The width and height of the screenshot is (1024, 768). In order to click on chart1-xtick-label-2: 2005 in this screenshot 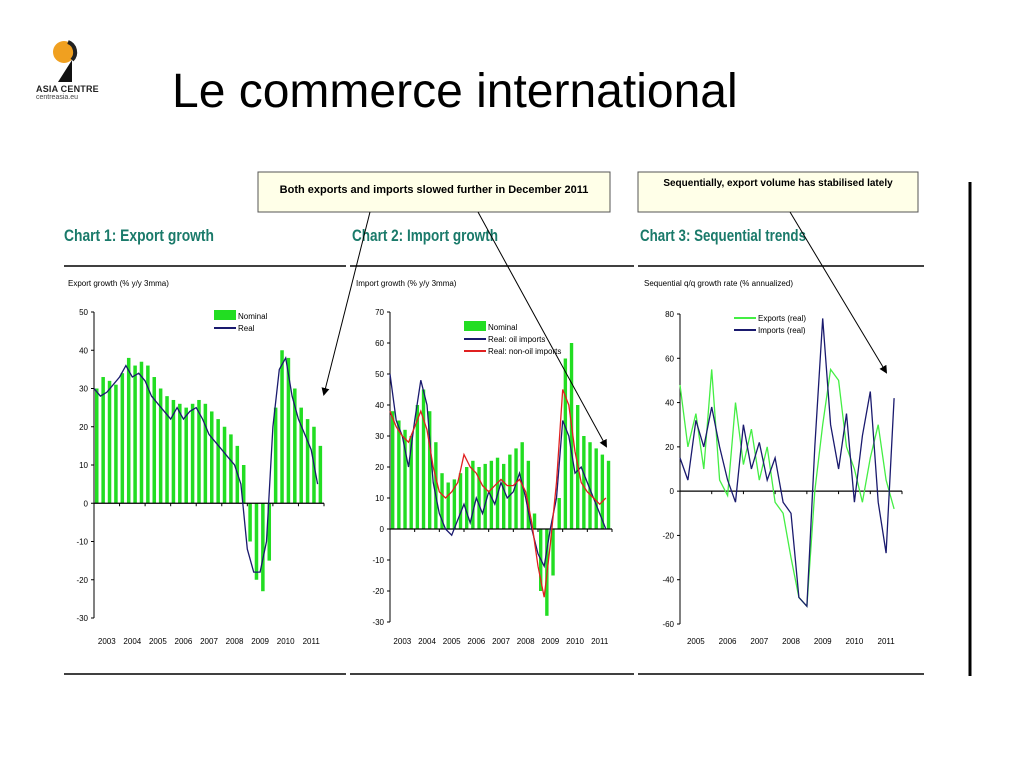, I will do `click(158, 641)`.